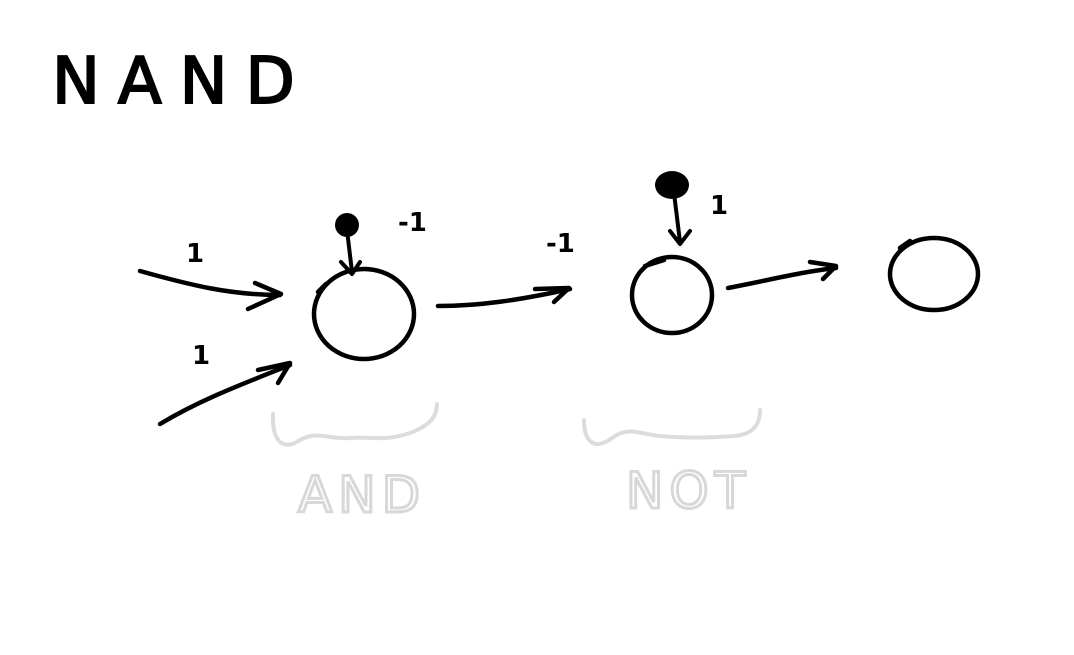 Image resolution: width=1074 pixels, height=655 pixels. I want to click on diagram-title: NAND, so click(182, 82).